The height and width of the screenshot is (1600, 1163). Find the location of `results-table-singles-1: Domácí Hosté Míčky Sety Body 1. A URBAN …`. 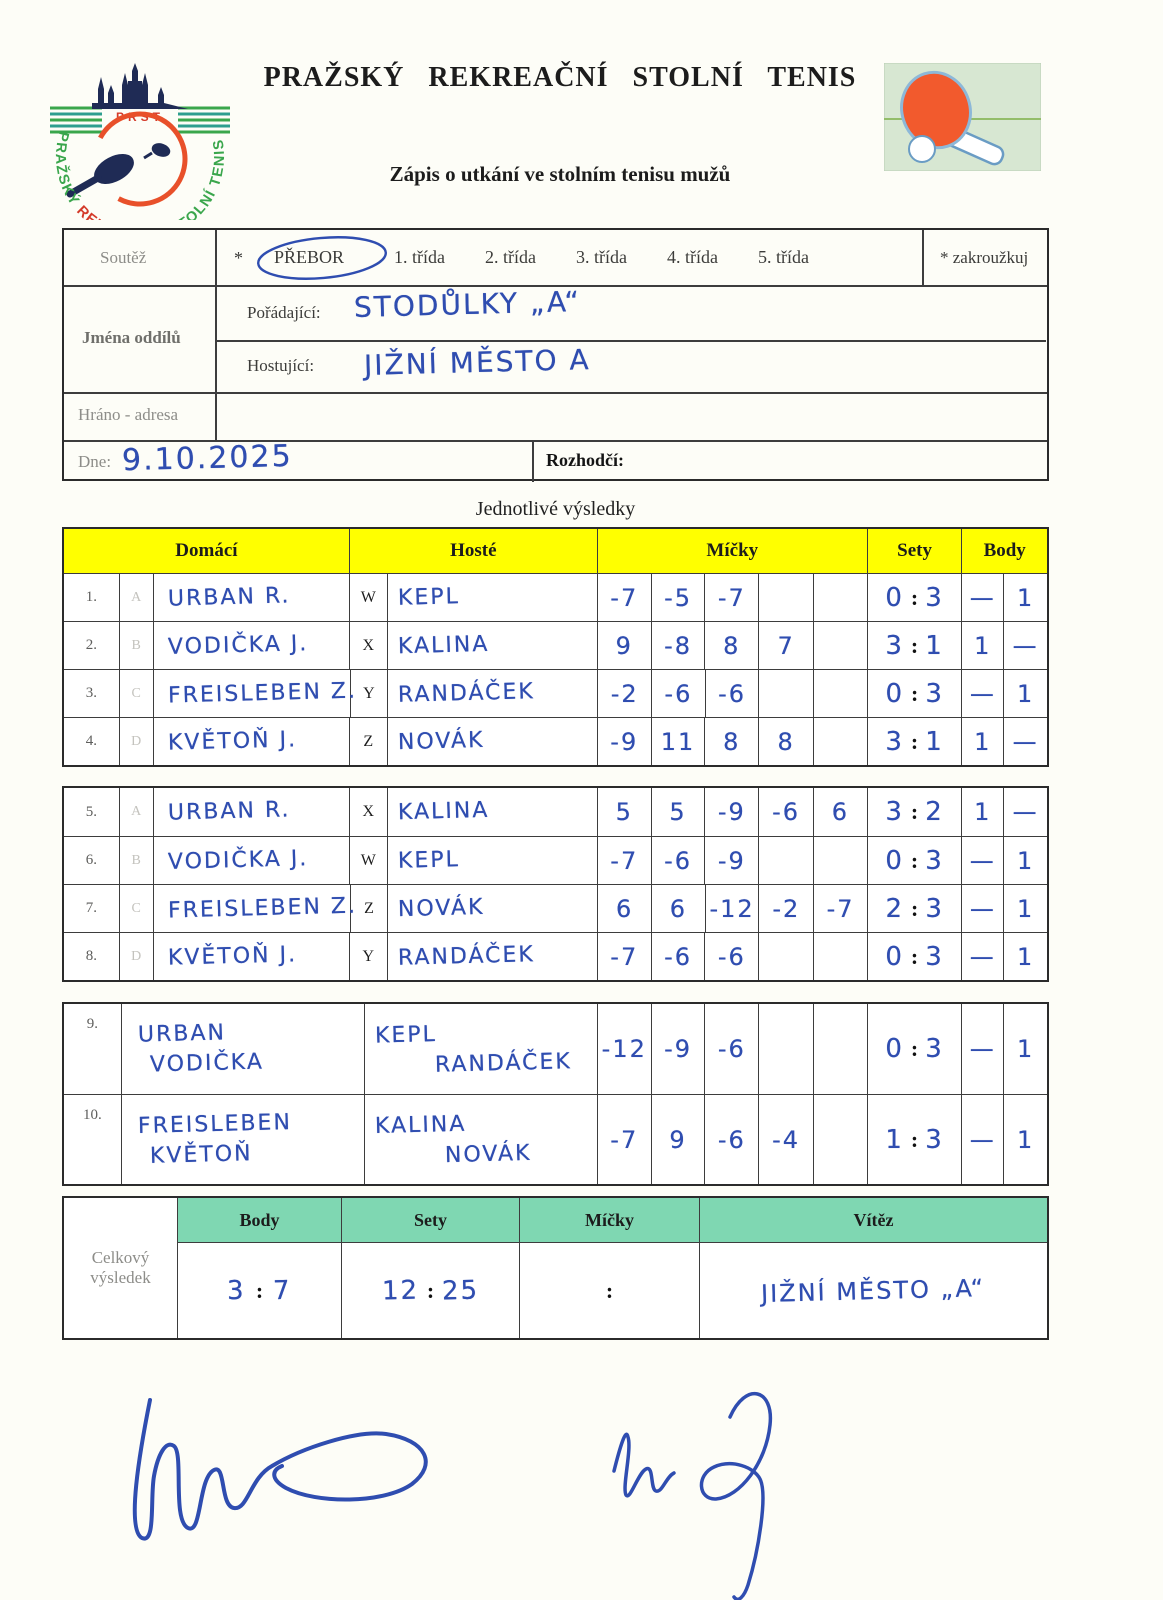

results-table-singles-1: Domácí Hosté Míčky Sety Body 1. A URBAN … is located at coordinates (555, 647).